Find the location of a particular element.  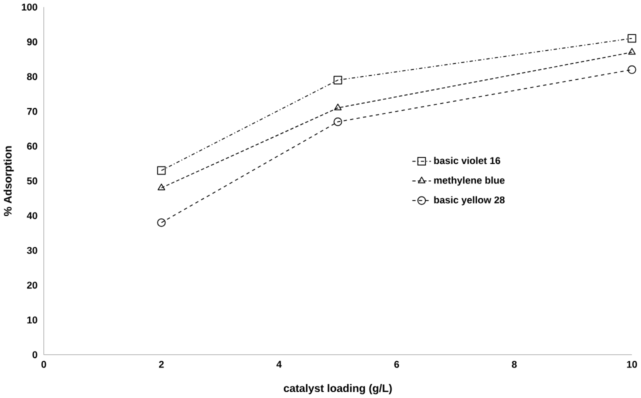

y-tick-label: 60 is located at coordinates (32, 146).